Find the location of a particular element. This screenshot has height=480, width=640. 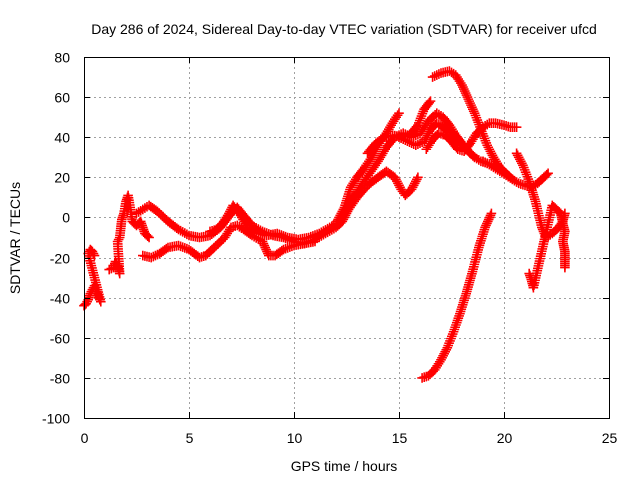

data-point-track-i is located at coordinates (516, 127).